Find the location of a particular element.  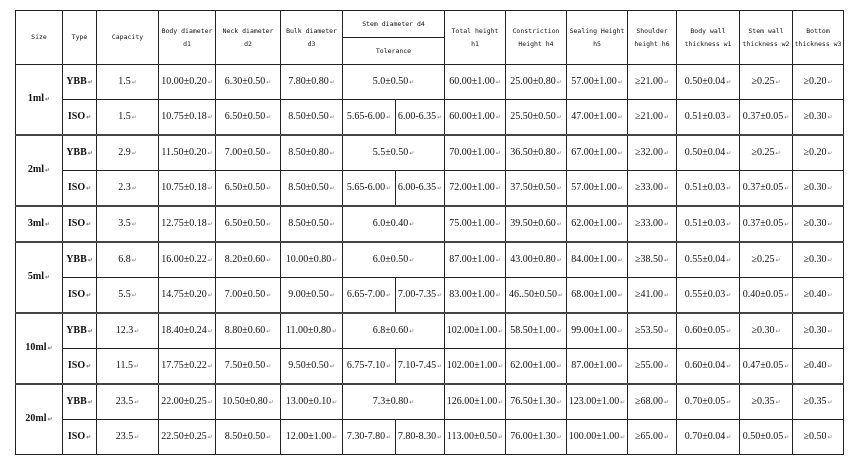

stem-diameter-cell: 6.0±0.40 is located at coordinates (393, 224).